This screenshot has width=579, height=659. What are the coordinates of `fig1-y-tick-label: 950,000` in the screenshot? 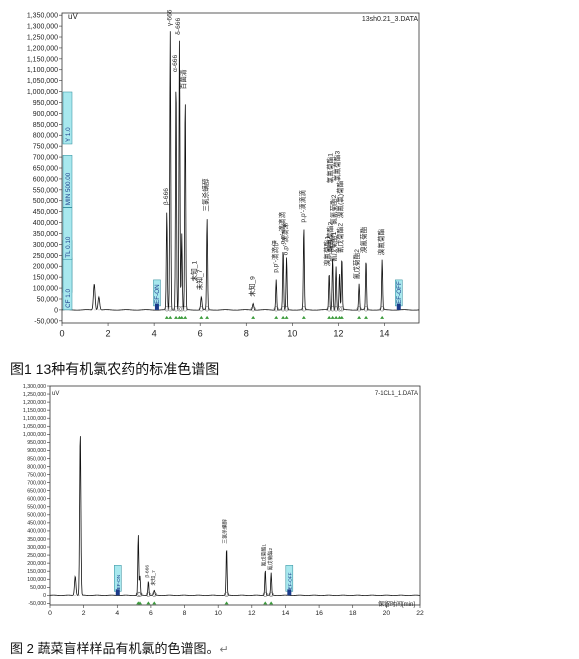 It's located at (45, 103).